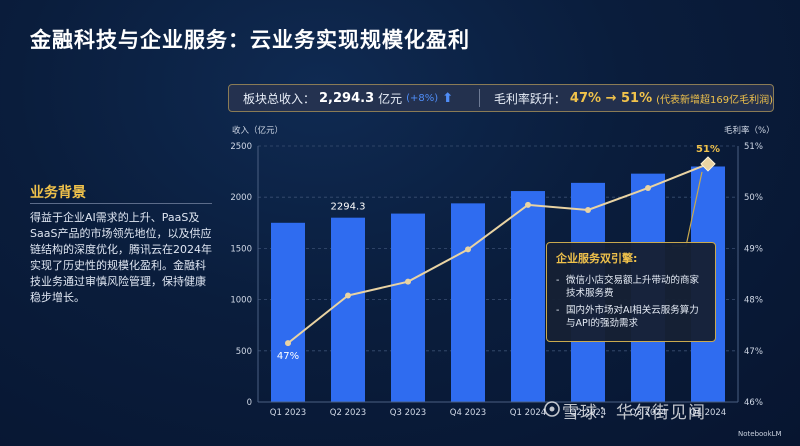 The image size is (800, 446). I want to click on revenue-label: 板块总收入：, so click(279, 98).